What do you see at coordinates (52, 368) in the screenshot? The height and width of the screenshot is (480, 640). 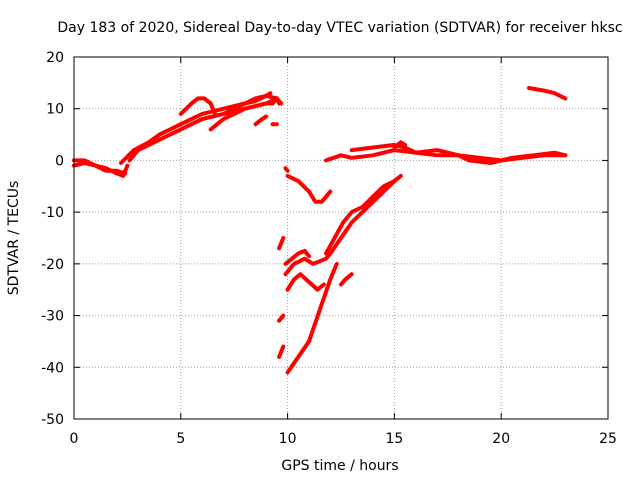 I see `y-tick-label: -40` at bounding box center [52, 368].